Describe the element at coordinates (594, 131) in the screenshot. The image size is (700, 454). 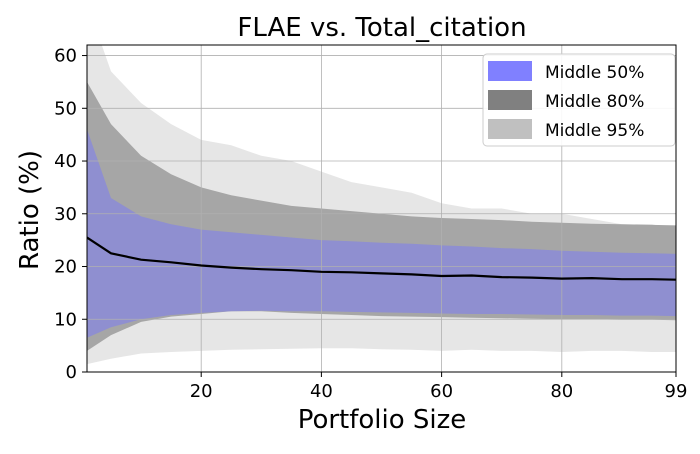
I see `legend-label-middle-95: Middle 95%` at that location.